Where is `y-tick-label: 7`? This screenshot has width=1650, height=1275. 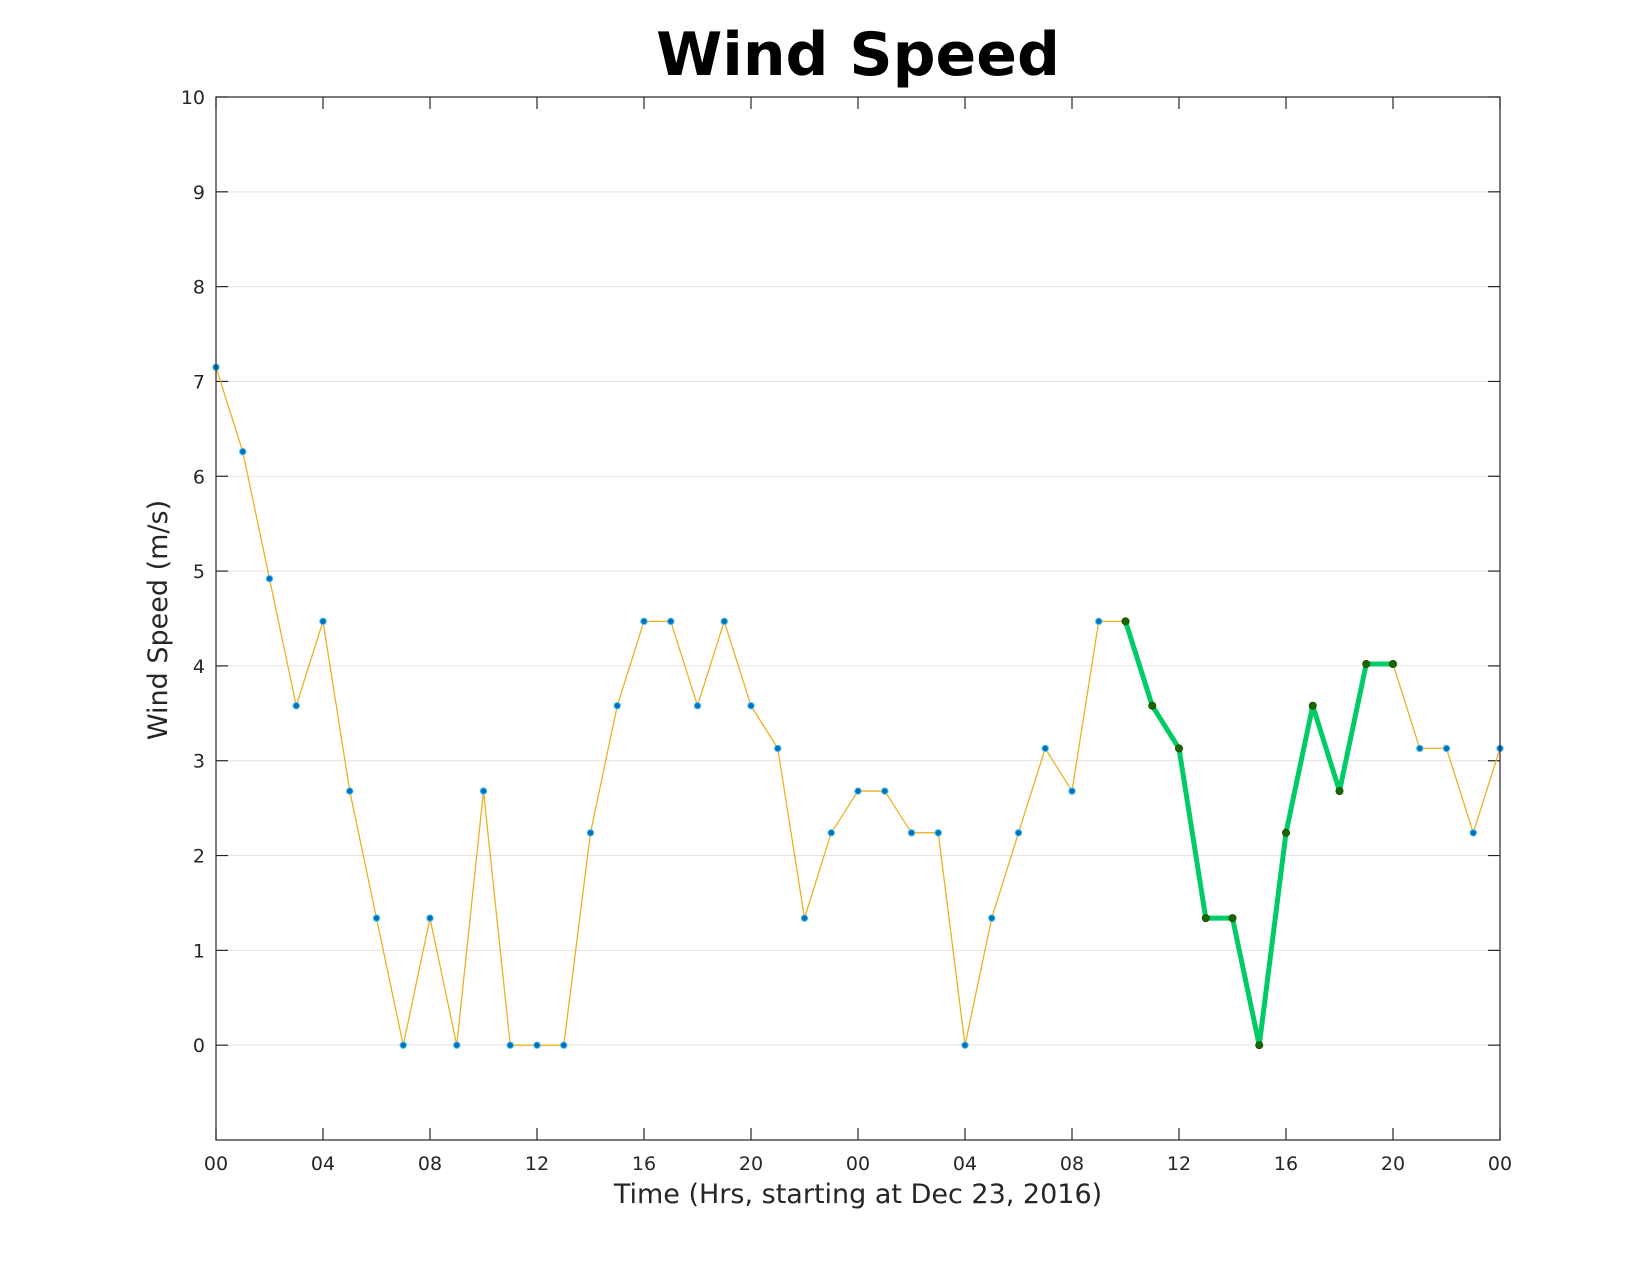
y-tick-label: 7 is located at coordinates (199, 382).